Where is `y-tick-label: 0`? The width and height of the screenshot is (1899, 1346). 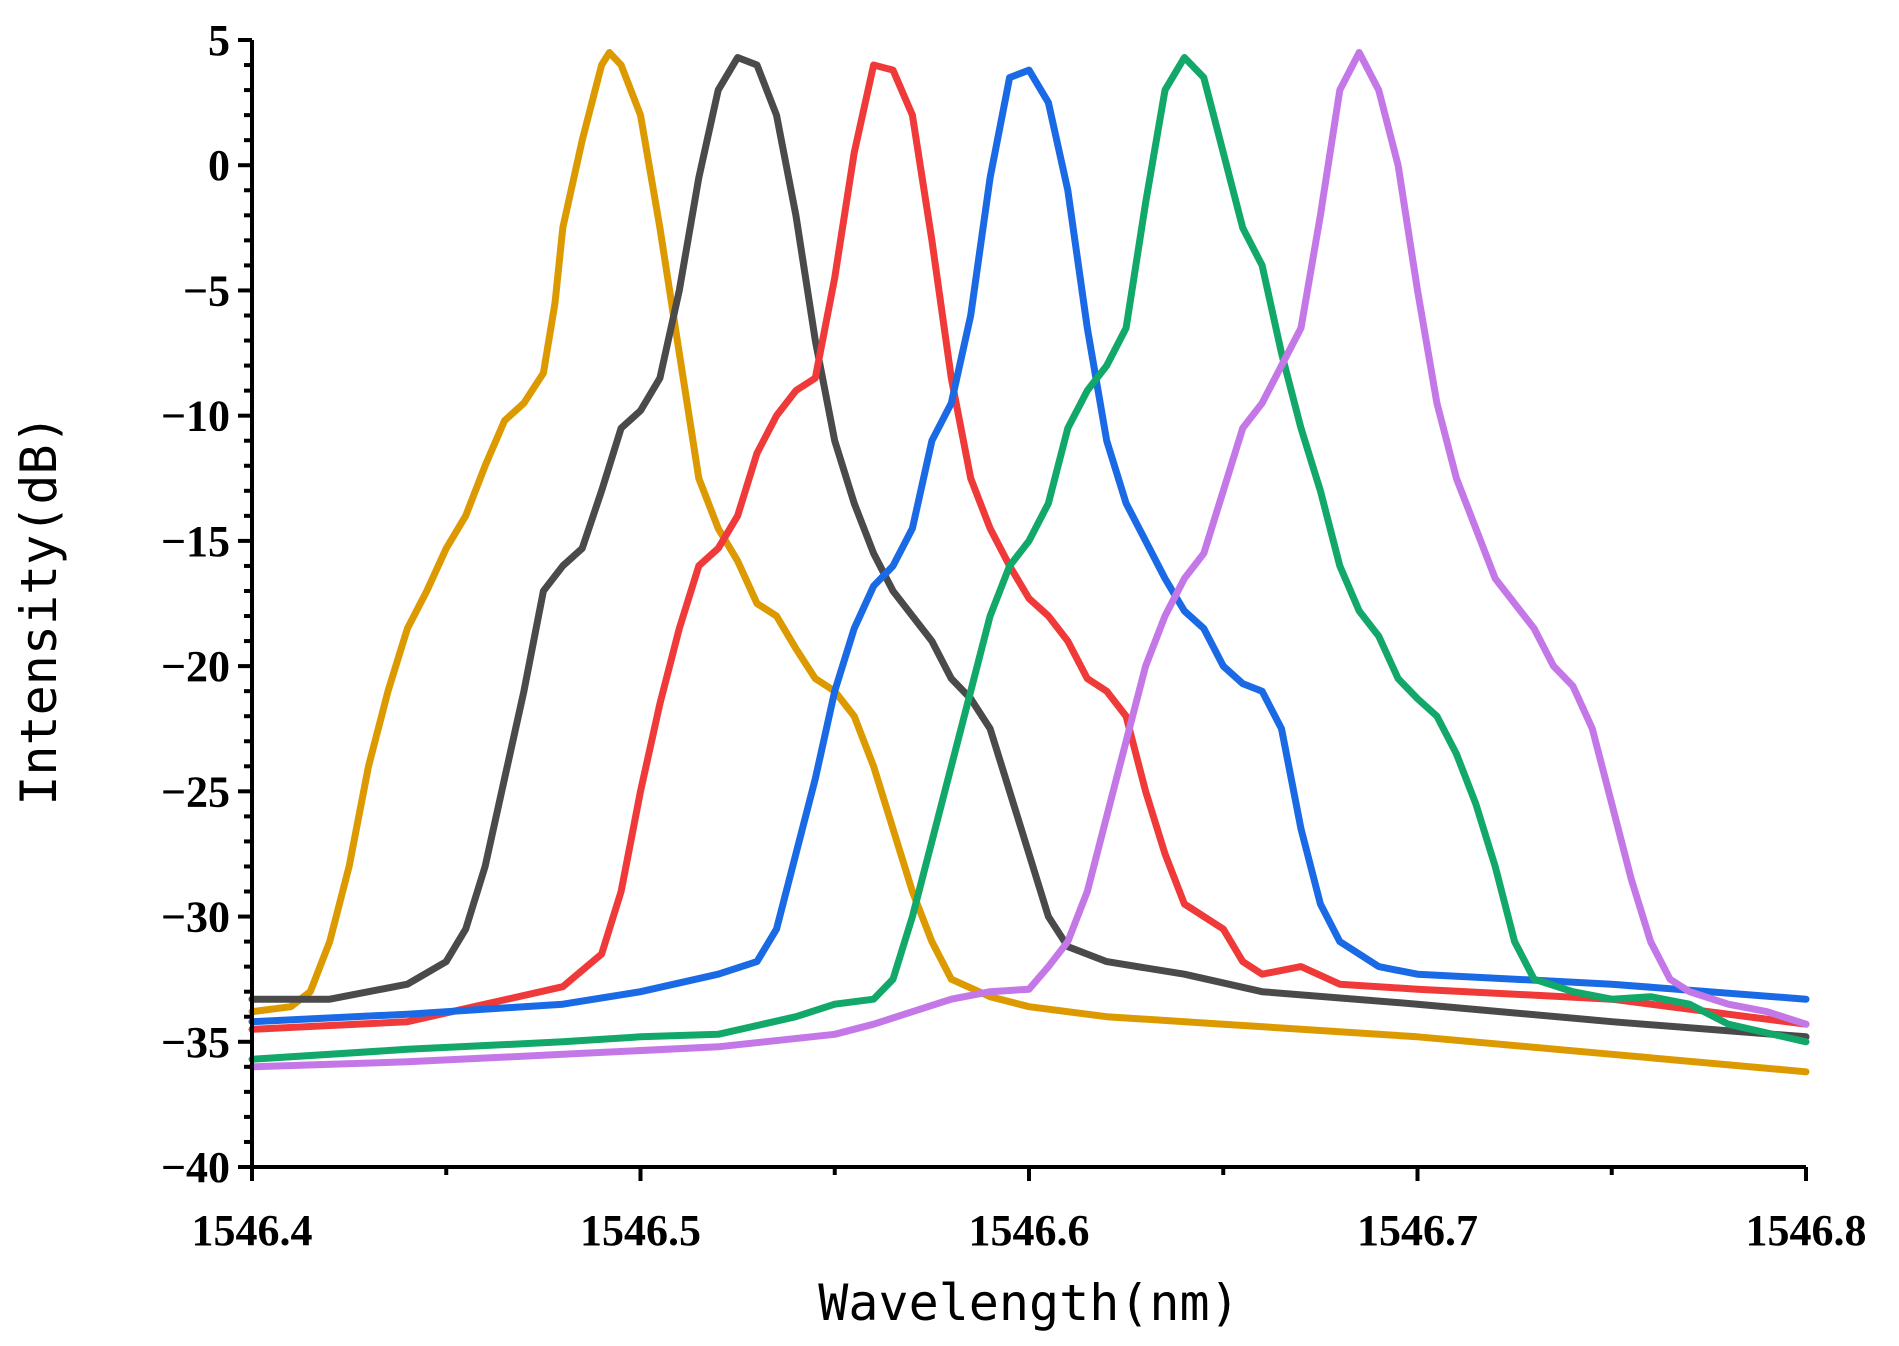 y-tick-label: 0 is located at coordinates (219, 165).